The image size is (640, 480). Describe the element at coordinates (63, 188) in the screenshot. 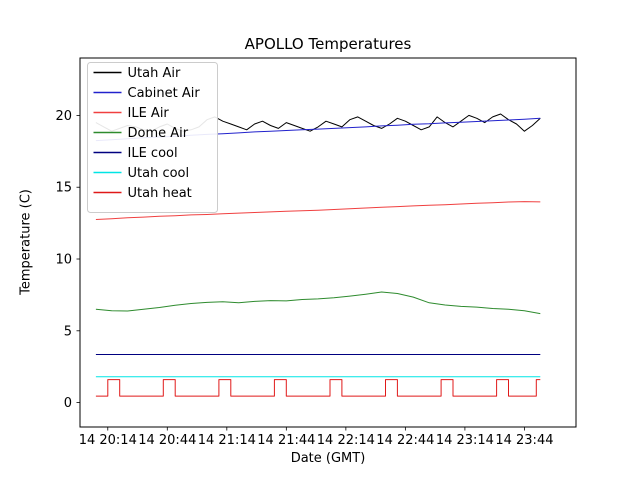

I see `y-tick-label: 15` at that location.